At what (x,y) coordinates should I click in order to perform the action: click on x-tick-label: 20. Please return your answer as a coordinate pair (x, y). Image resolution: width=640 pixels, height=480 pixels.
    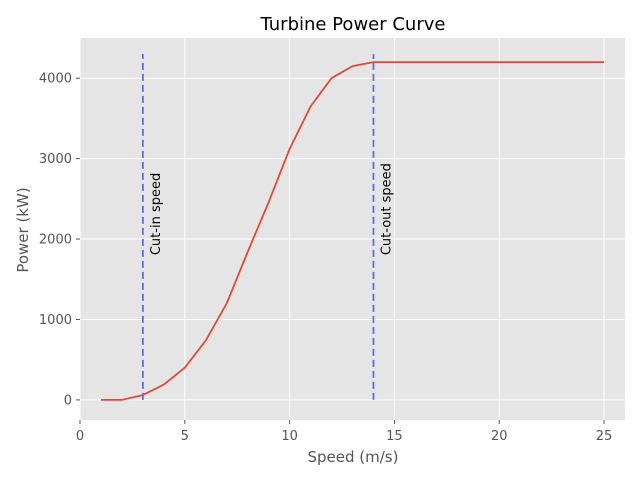
    Looking at the image, I should click on (499, 436).